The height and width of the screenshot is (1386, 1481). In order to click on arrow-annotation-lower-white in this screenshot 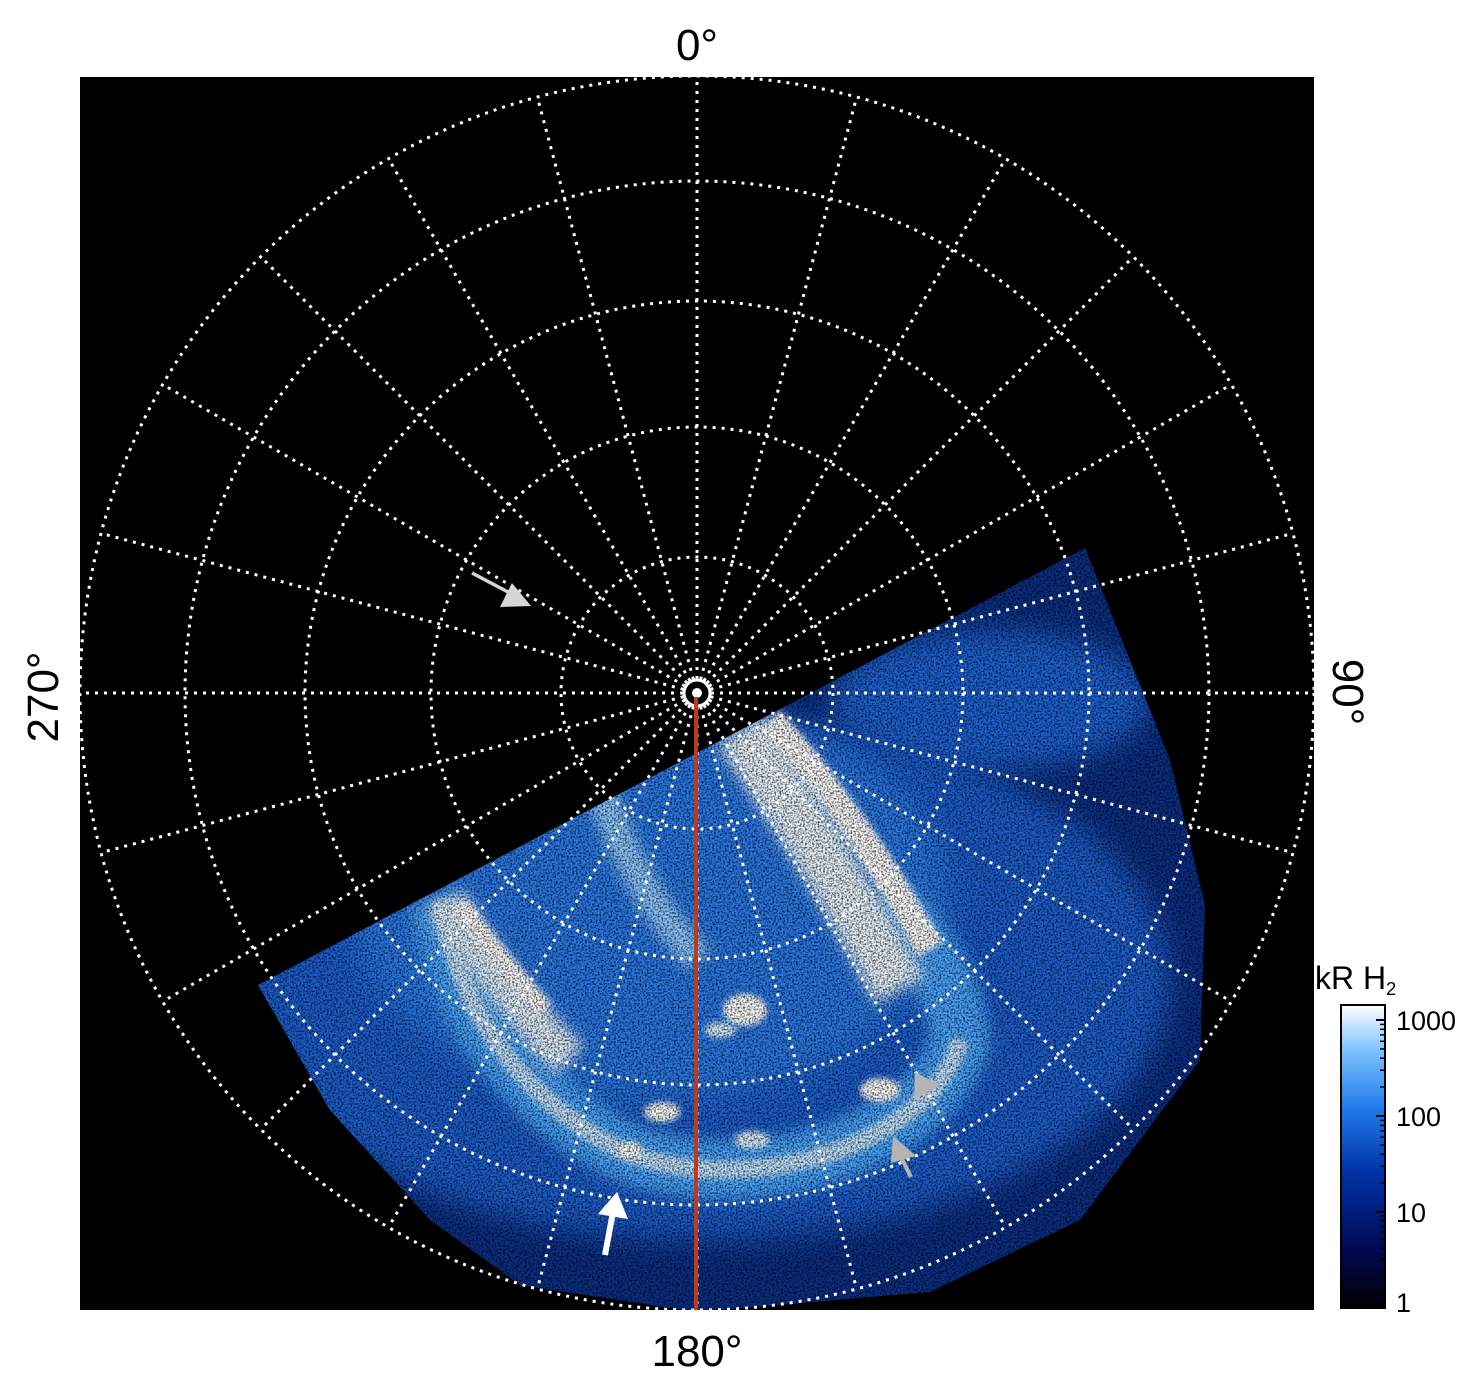, I will do `click(613, 1224)`.